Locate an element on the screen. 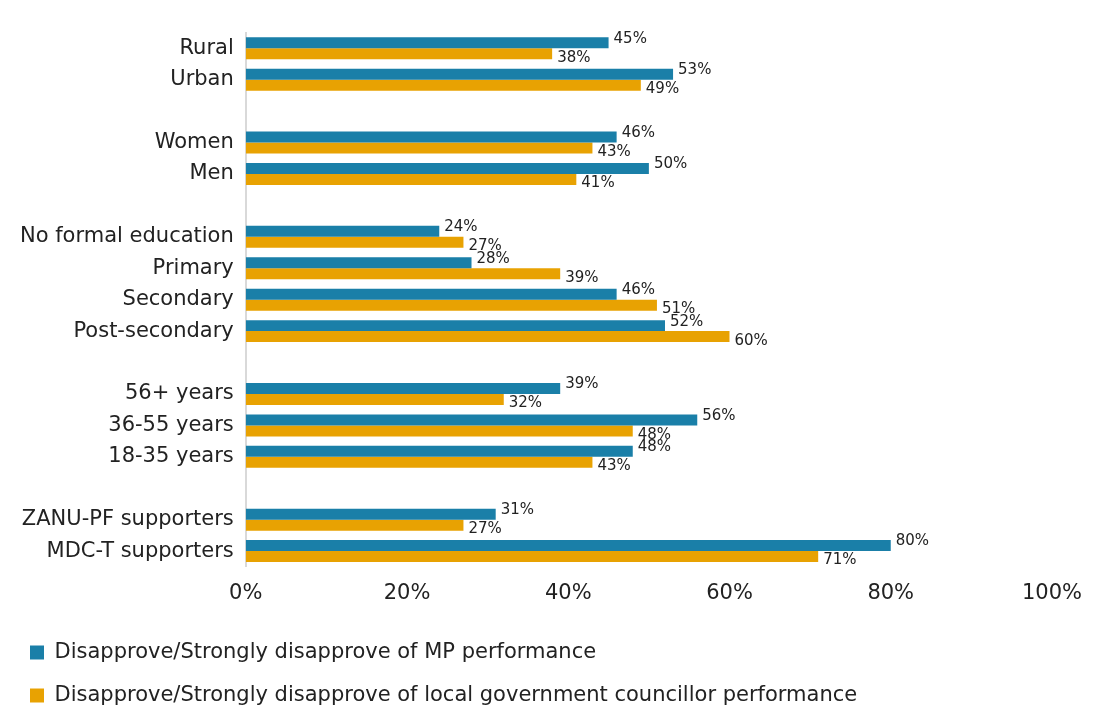 The image size is (1104, 724). y-tick-label: Rural is located at coordinates (206, 46).